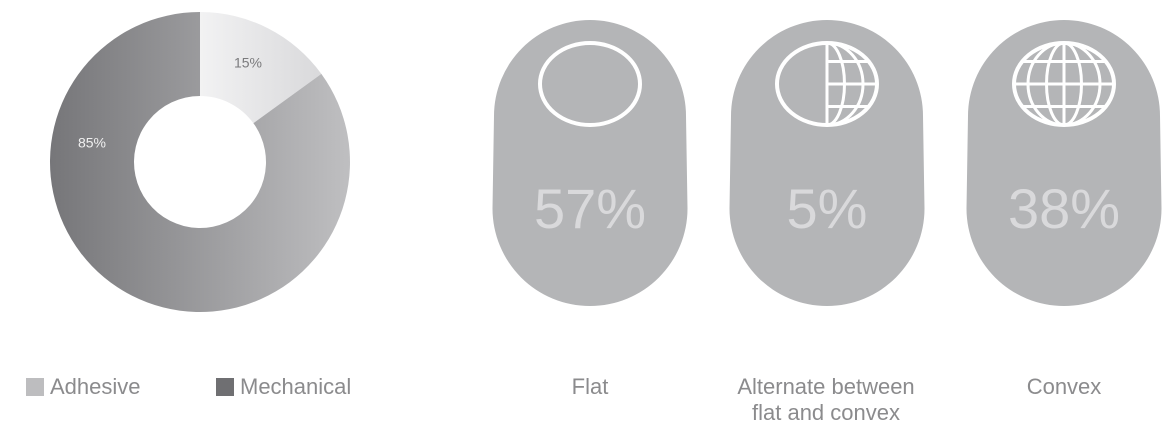  I want to click on badge-convex: 38%, so click(1064, 163).